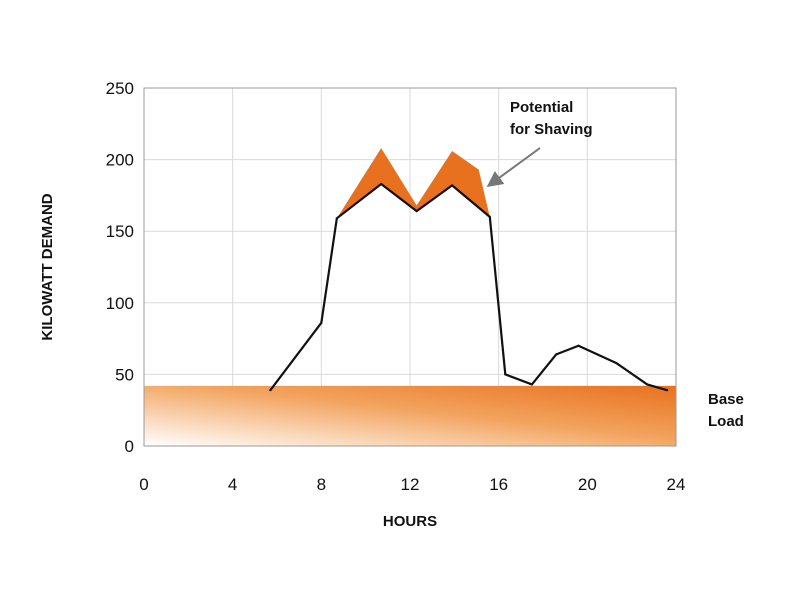  Describe the element at coordinates (513, 167) in the screenshot. I see `shaving-arrow` at that location.